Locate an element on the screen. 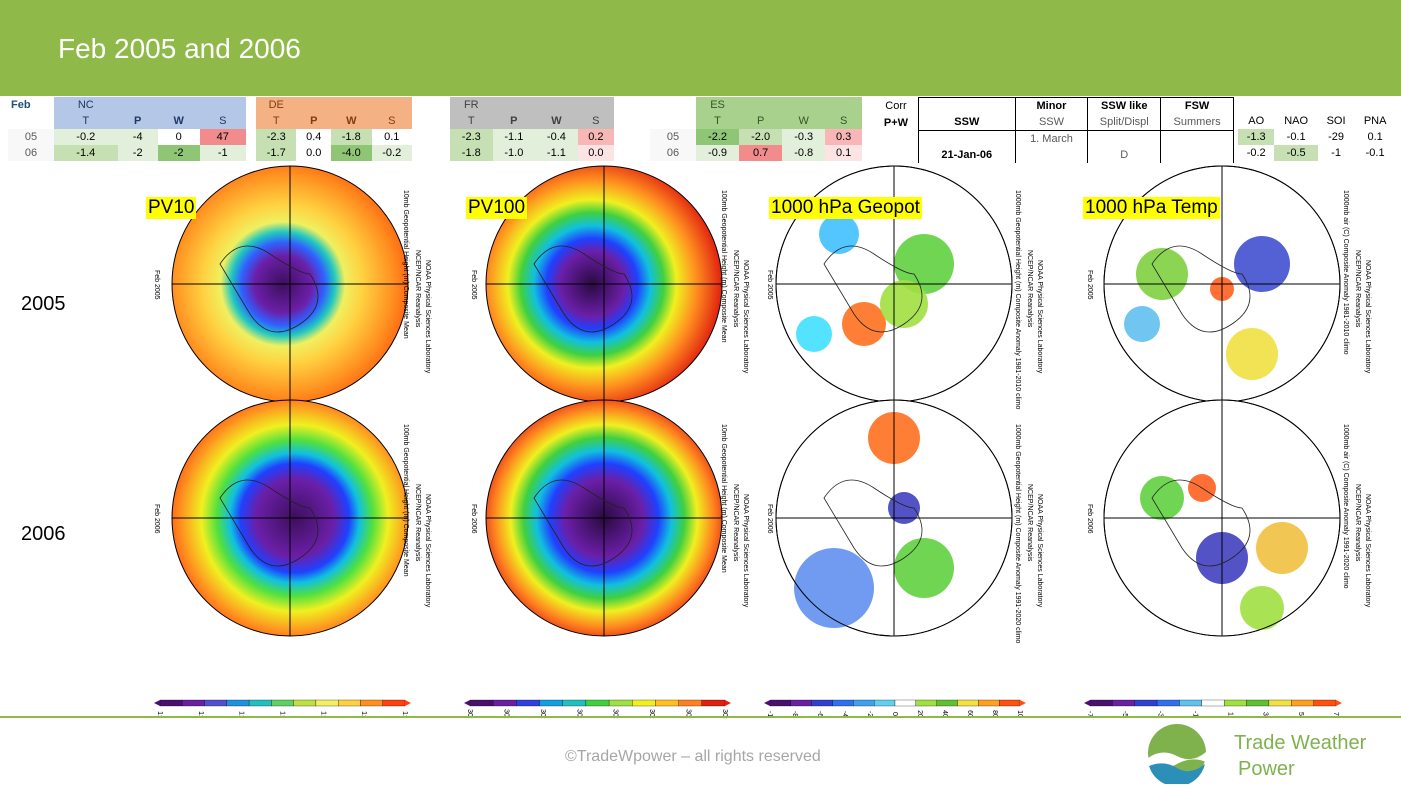  colorbar: -1 -8 -6 -4 -2 0 20 40 60 80 10 is located at coordinates (895, 708).